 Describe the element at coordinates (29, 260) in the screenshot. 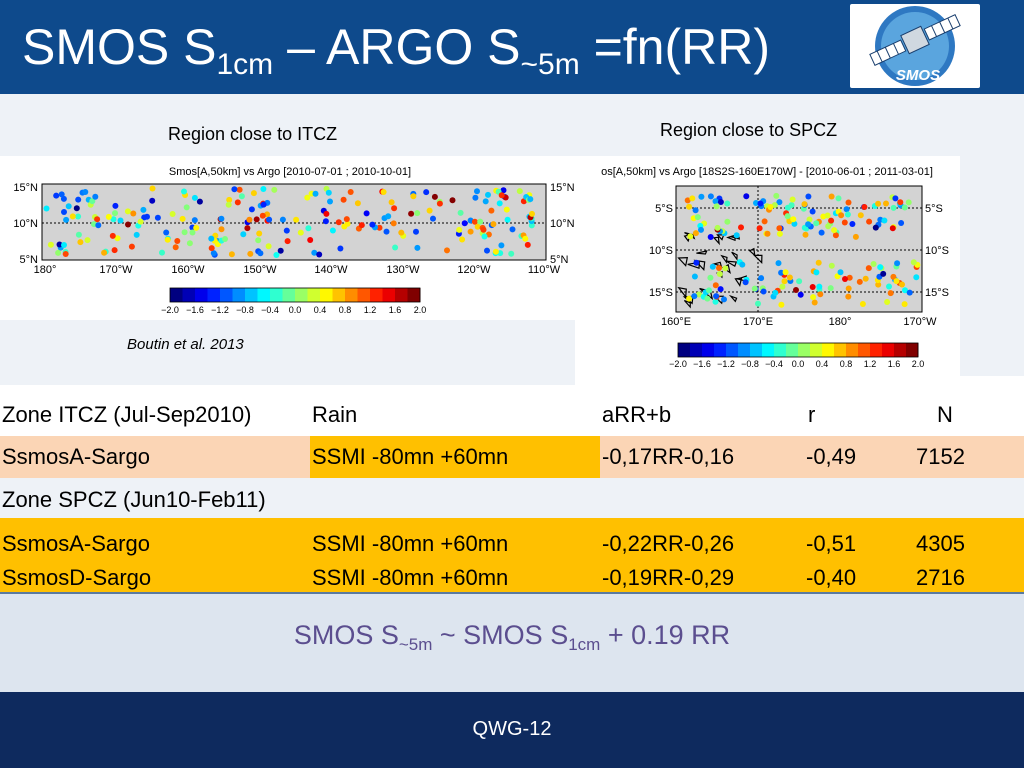

I see `itcz-lat-label: 5°N` at that location.